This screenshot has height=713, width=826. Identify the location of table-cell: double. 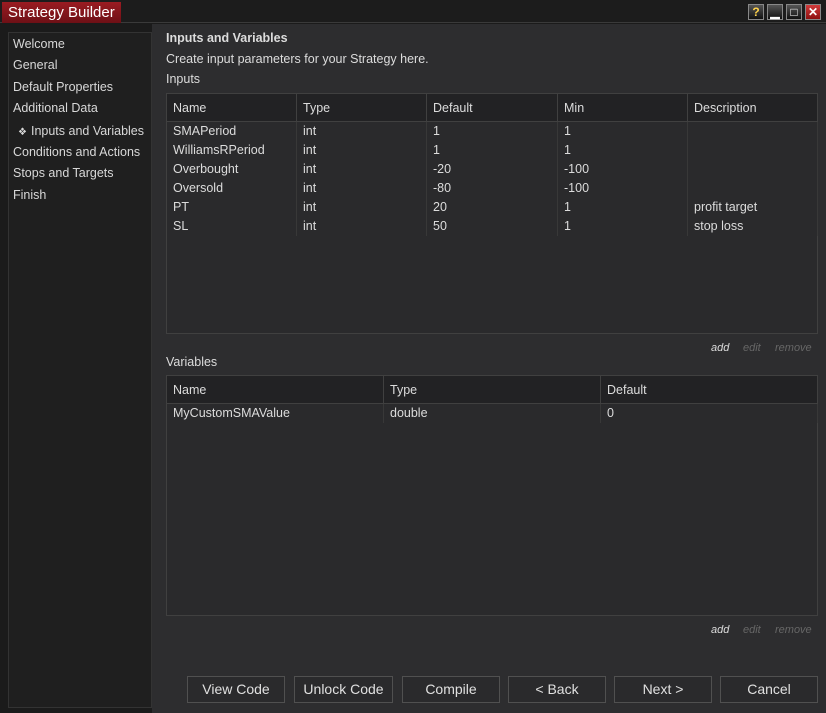
(492, 413).